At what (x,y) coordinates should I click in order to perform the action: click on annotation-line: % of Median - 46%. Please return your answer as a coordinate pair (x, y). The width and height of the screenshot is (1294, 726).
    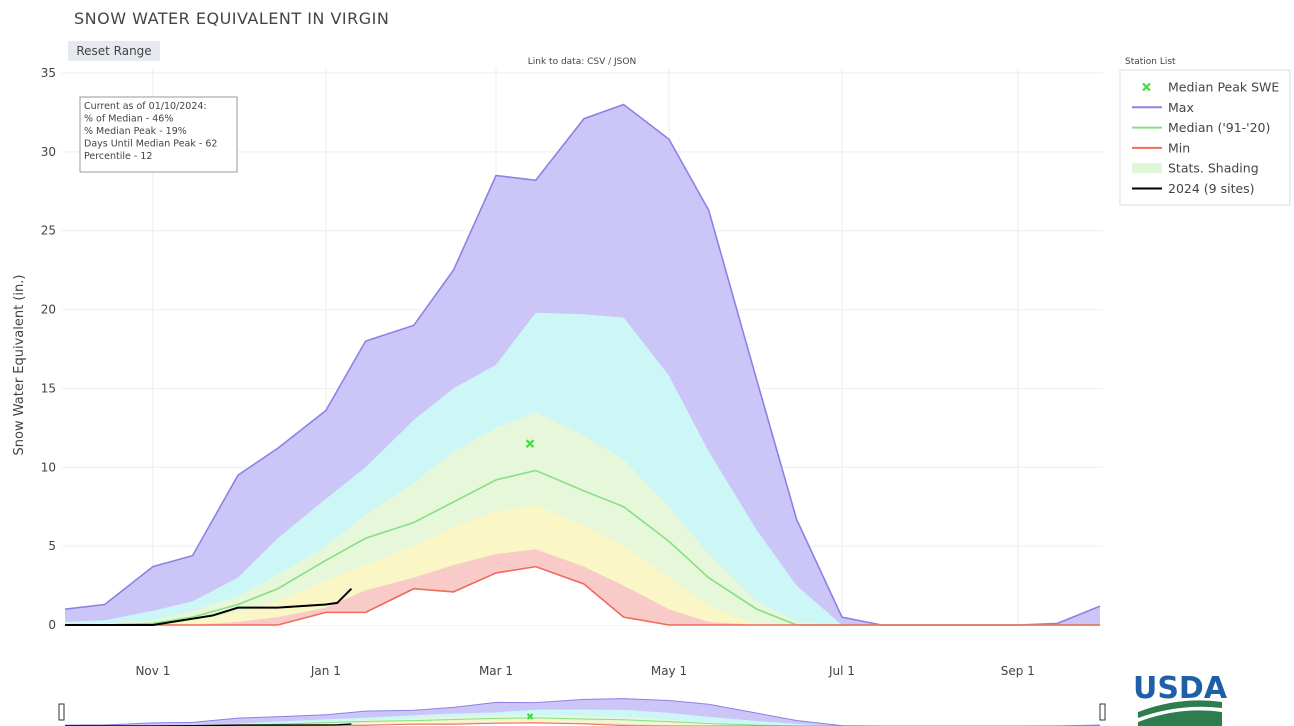
    Looking at the image, I should click on (128, 119).